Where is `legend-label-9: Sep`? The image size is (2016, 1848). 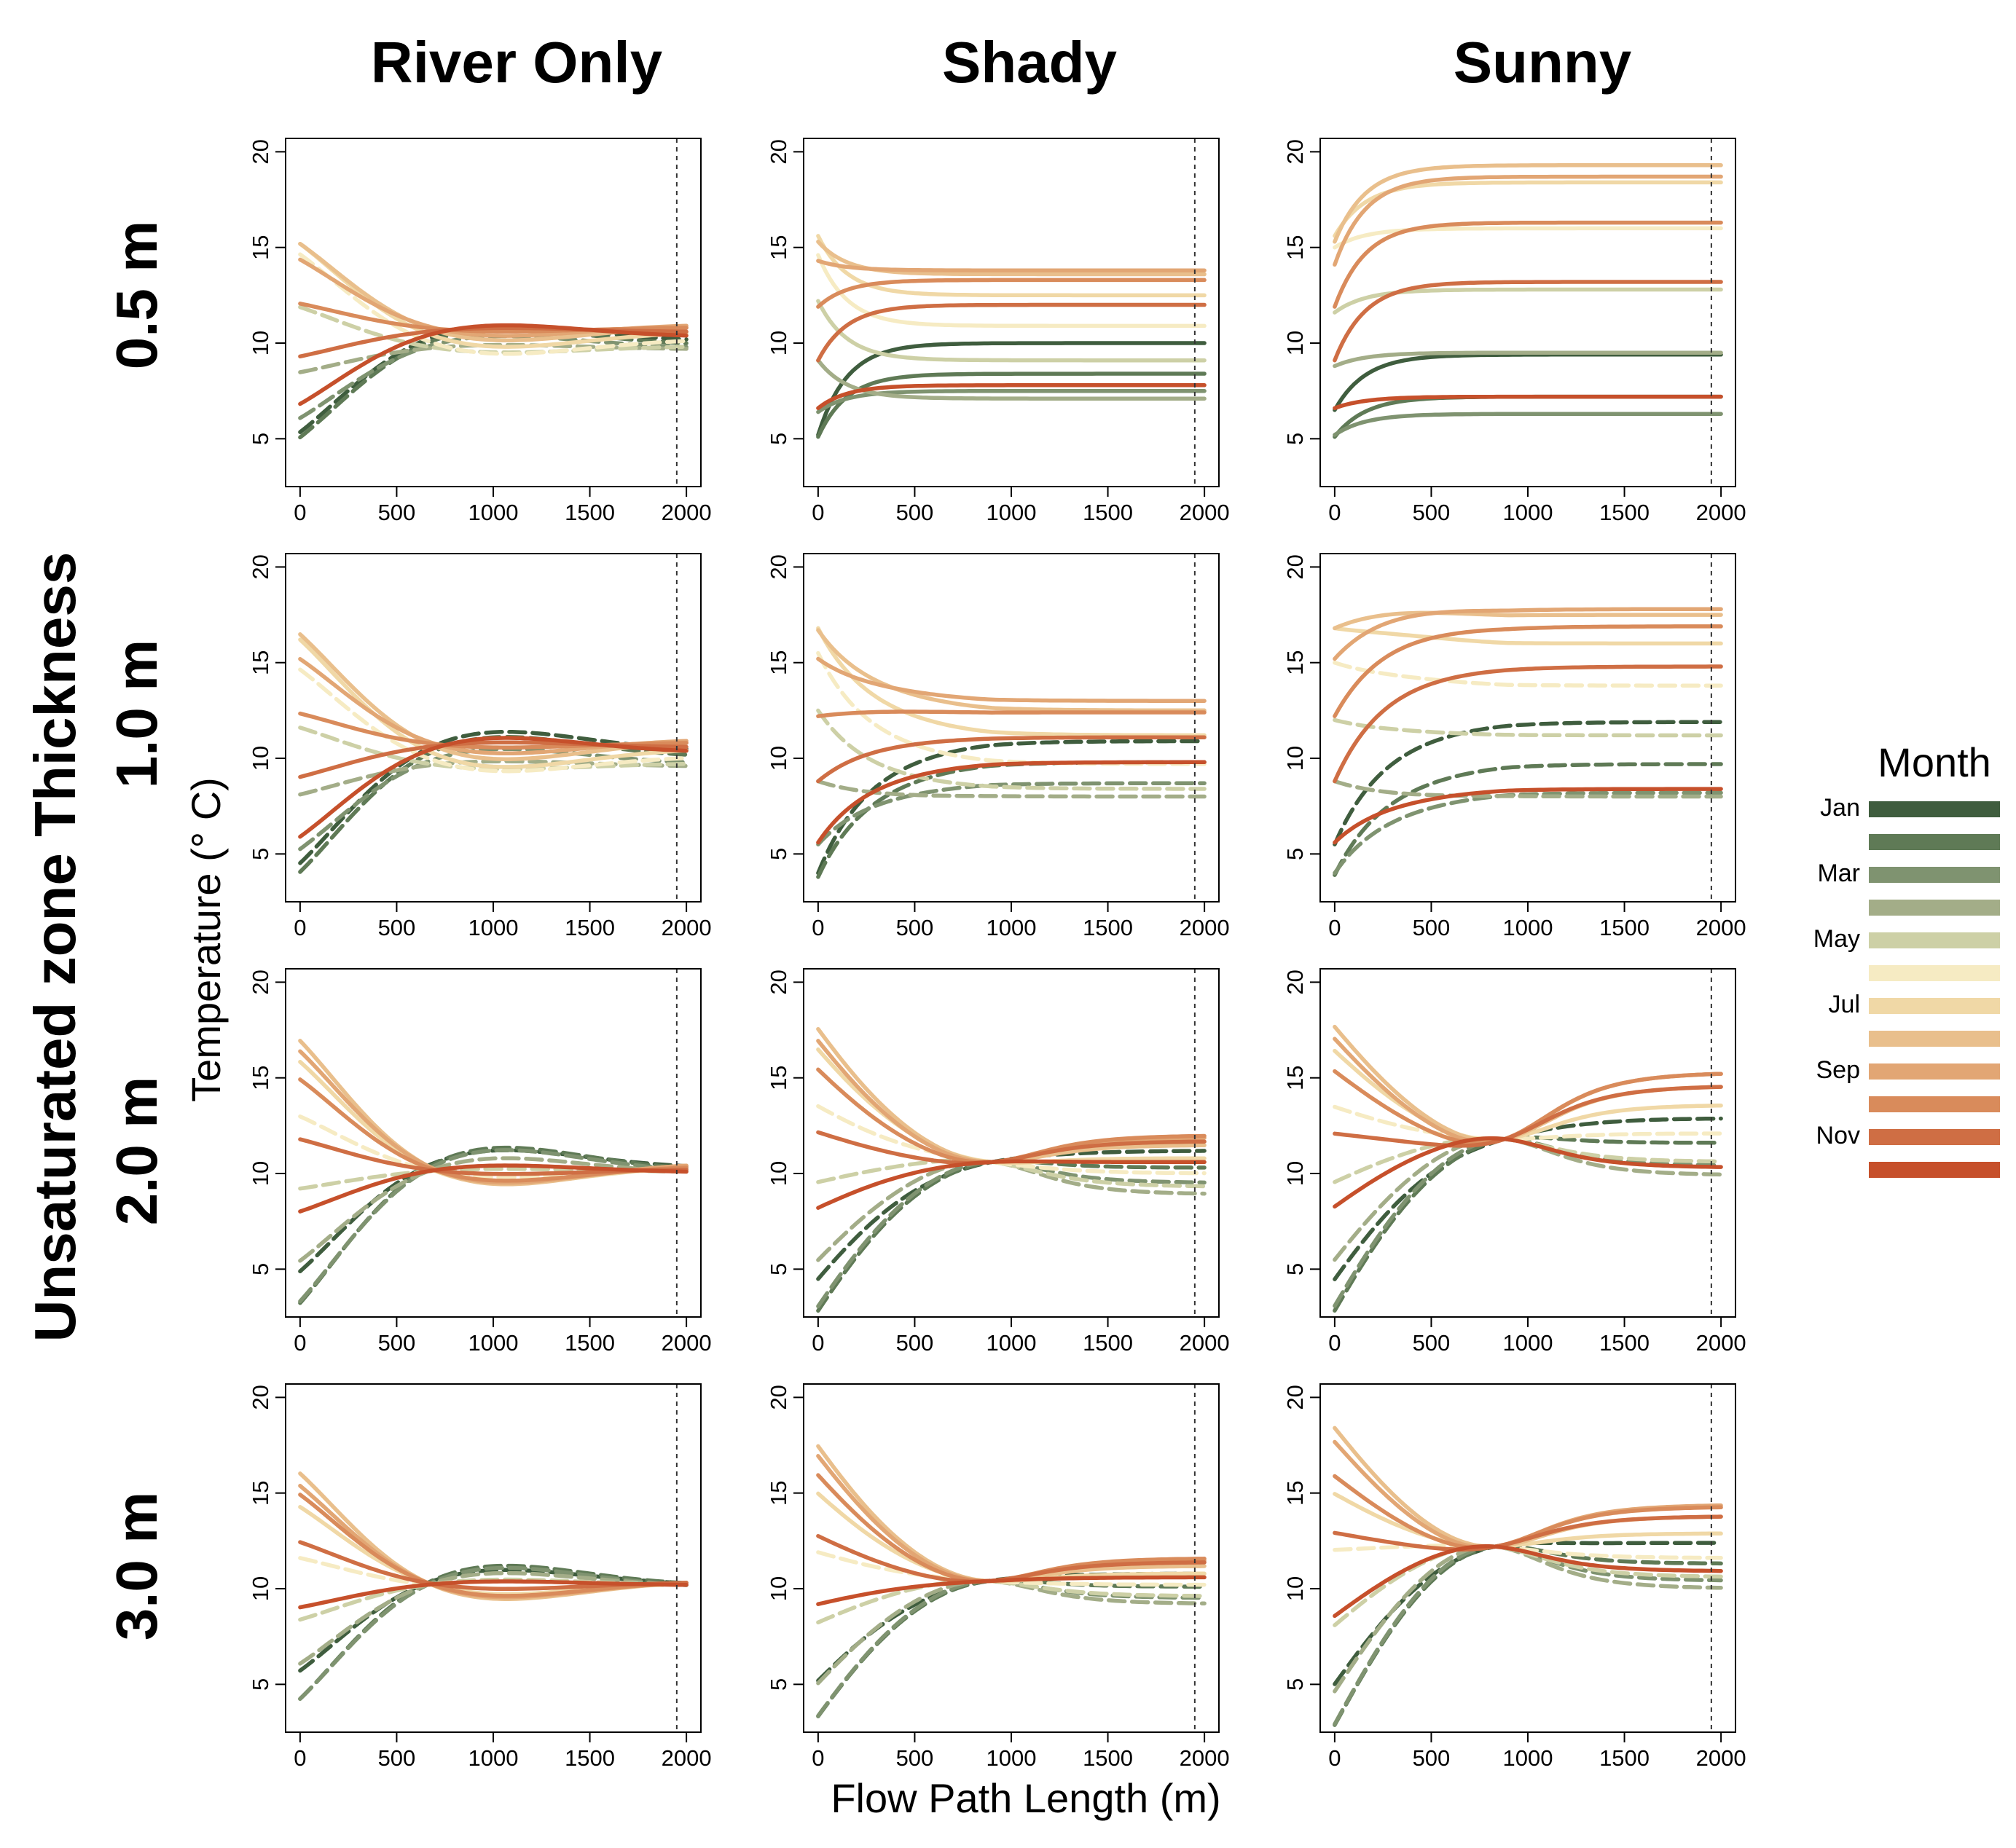 legend-label-9: Sep is located at coordinates (1838, 1070).